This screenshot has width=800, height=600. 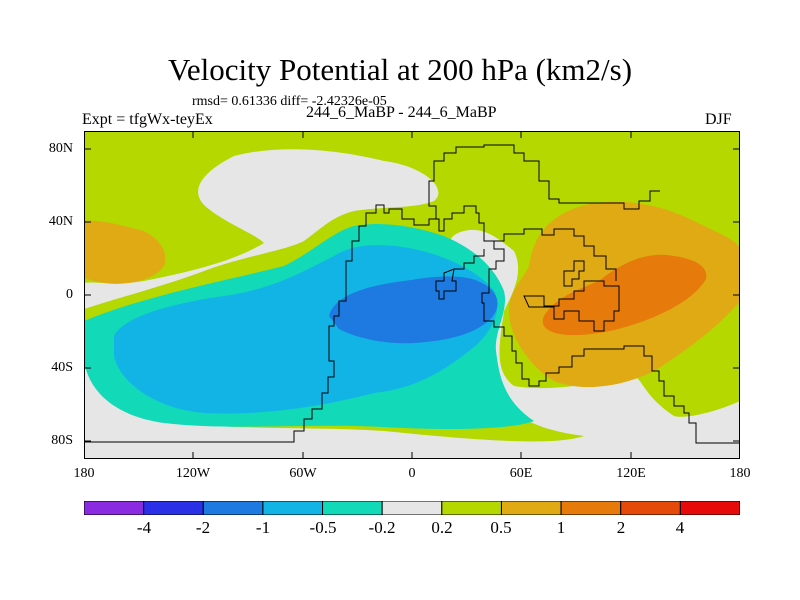 I want to click on field-negative-strong, so click(x=413, y=310).